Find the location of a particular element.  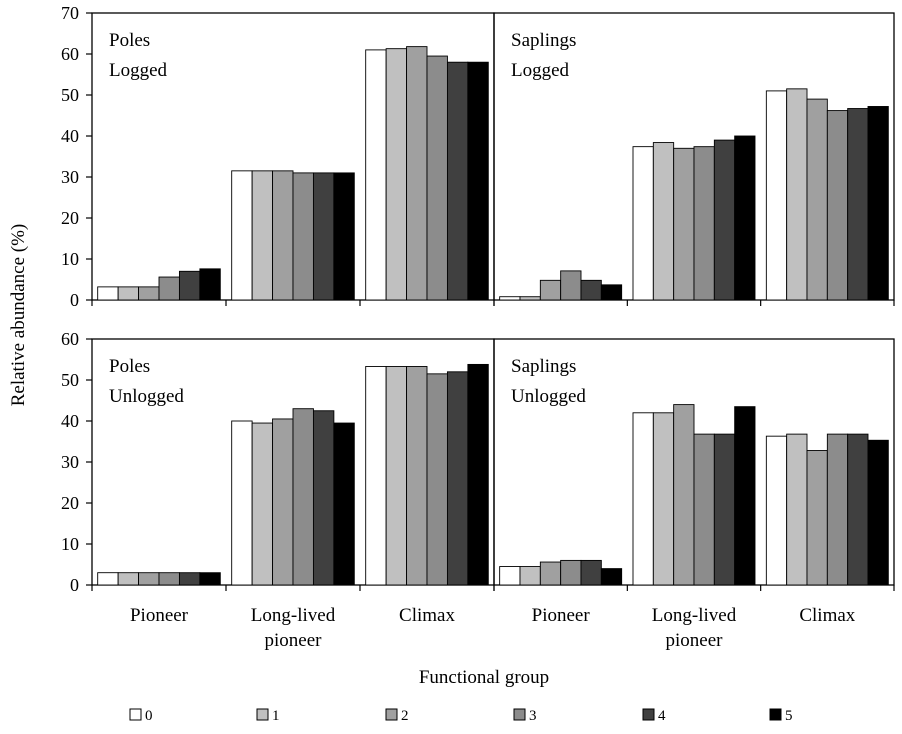

panel-label: Saplings is located at coordinates (543, 366).